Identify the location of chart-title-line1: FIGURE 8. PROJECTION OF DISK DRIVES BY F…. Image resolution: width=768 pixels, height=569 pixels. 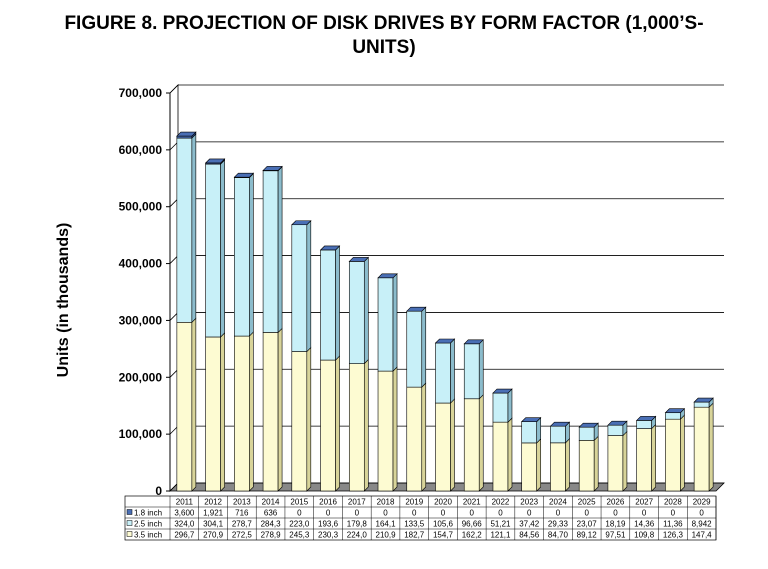
(384, 23).